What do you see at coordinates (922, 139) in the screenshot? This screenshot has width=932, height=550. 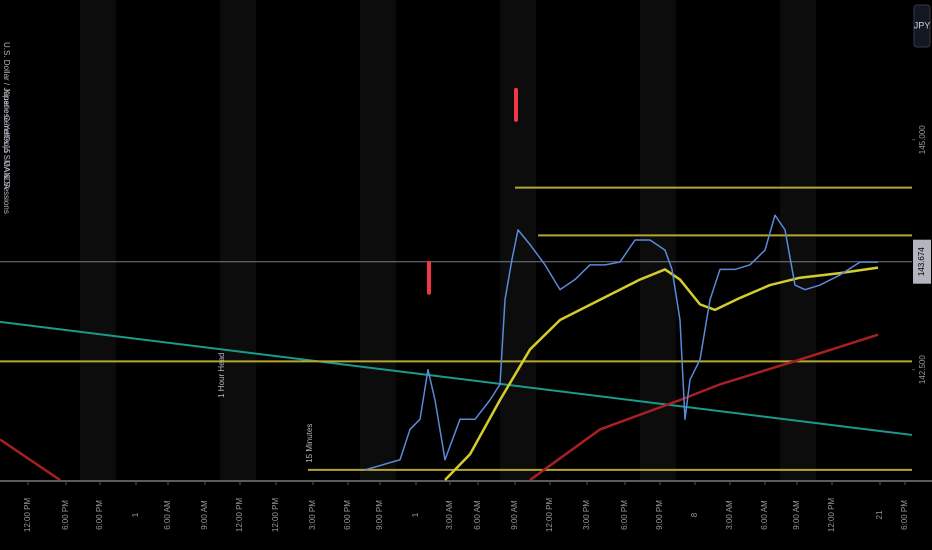 I see `y-tick-label: 145.000` at bounding box center [922, 139].